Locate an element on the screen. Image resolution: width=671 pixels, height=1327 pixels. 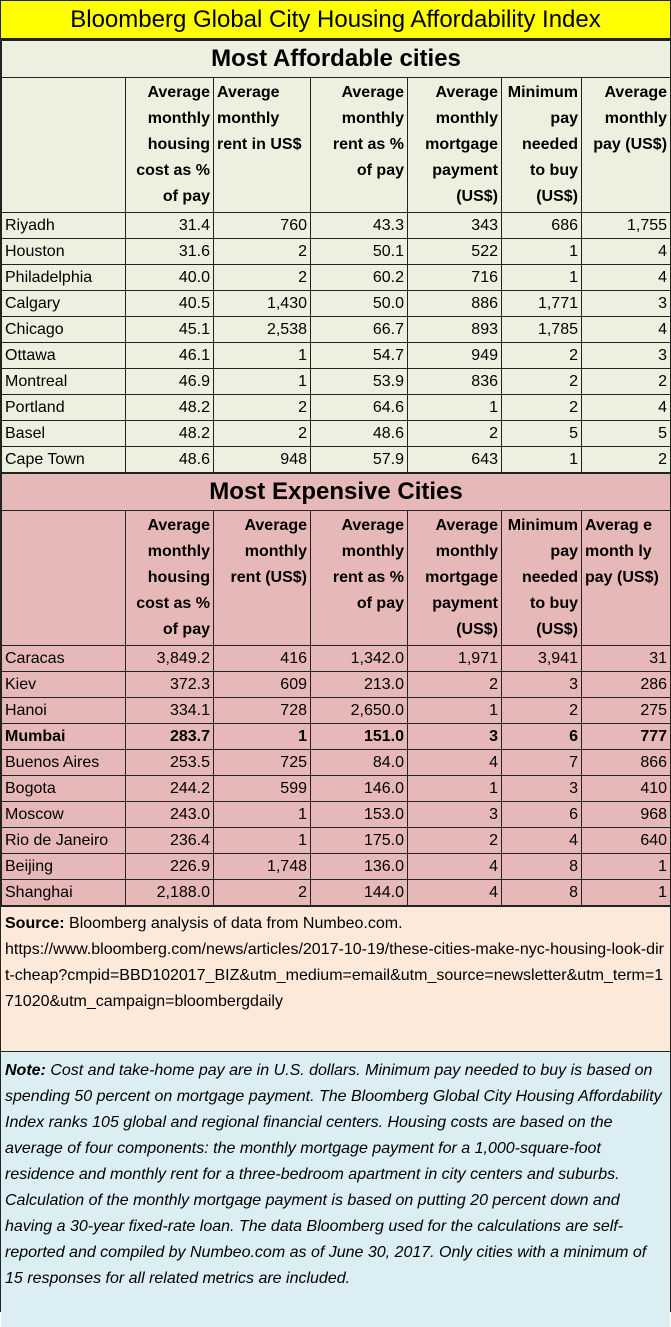
table-cell: 253.5 is located at coordinates (169, 762).